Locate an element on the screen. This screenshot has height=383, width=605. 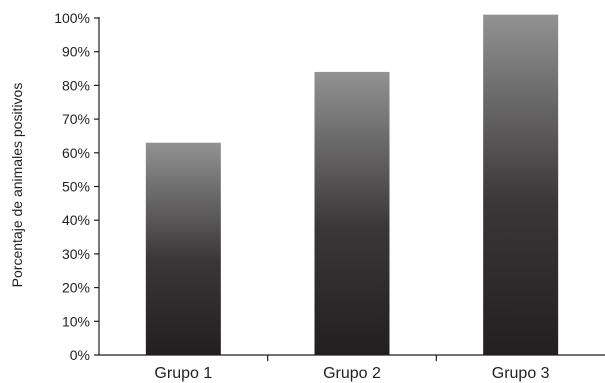
x-tick-label: Grupo 1 is located at coordinates (183, 373).